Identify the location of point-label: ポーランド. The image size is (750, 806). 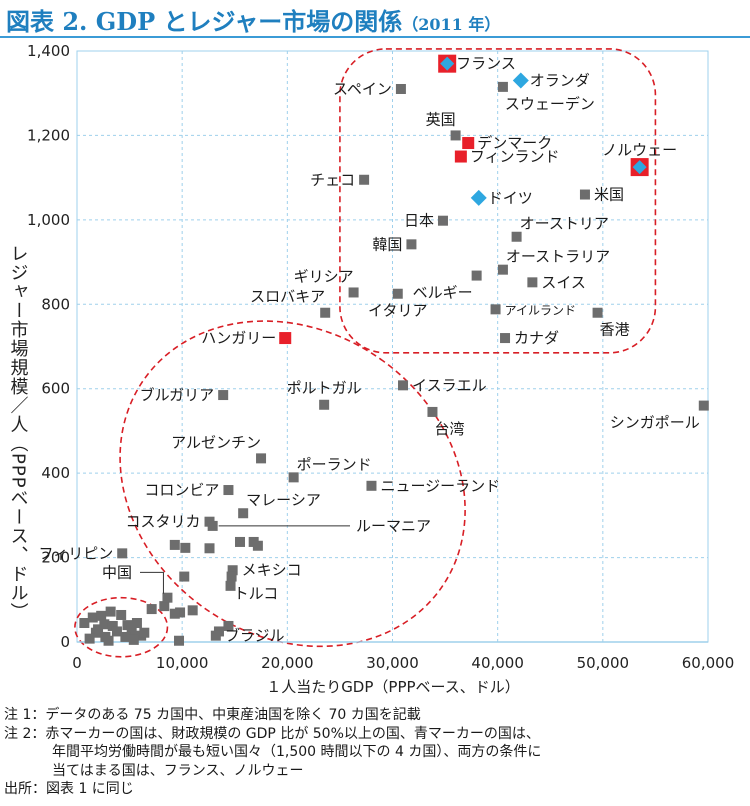
(334, 464).